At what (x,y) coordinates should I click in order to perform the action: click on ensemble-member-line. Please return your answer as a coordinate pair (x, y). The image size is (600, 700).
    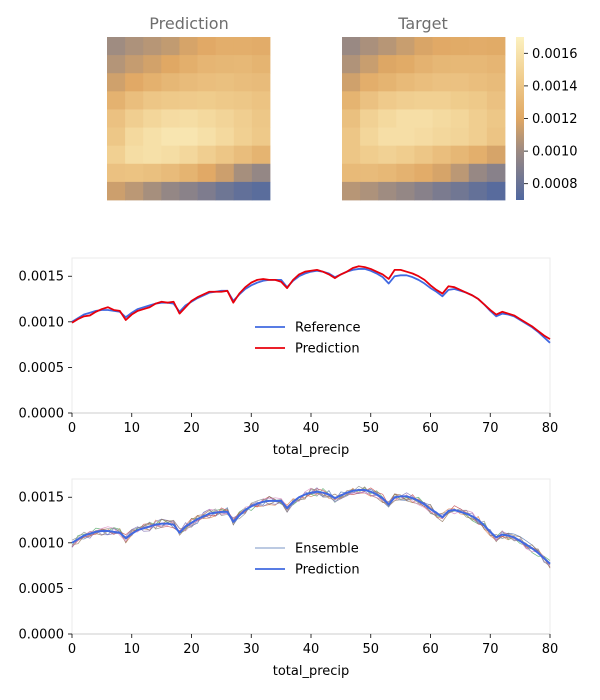
    Looking at the image, I should click on (311, 524).